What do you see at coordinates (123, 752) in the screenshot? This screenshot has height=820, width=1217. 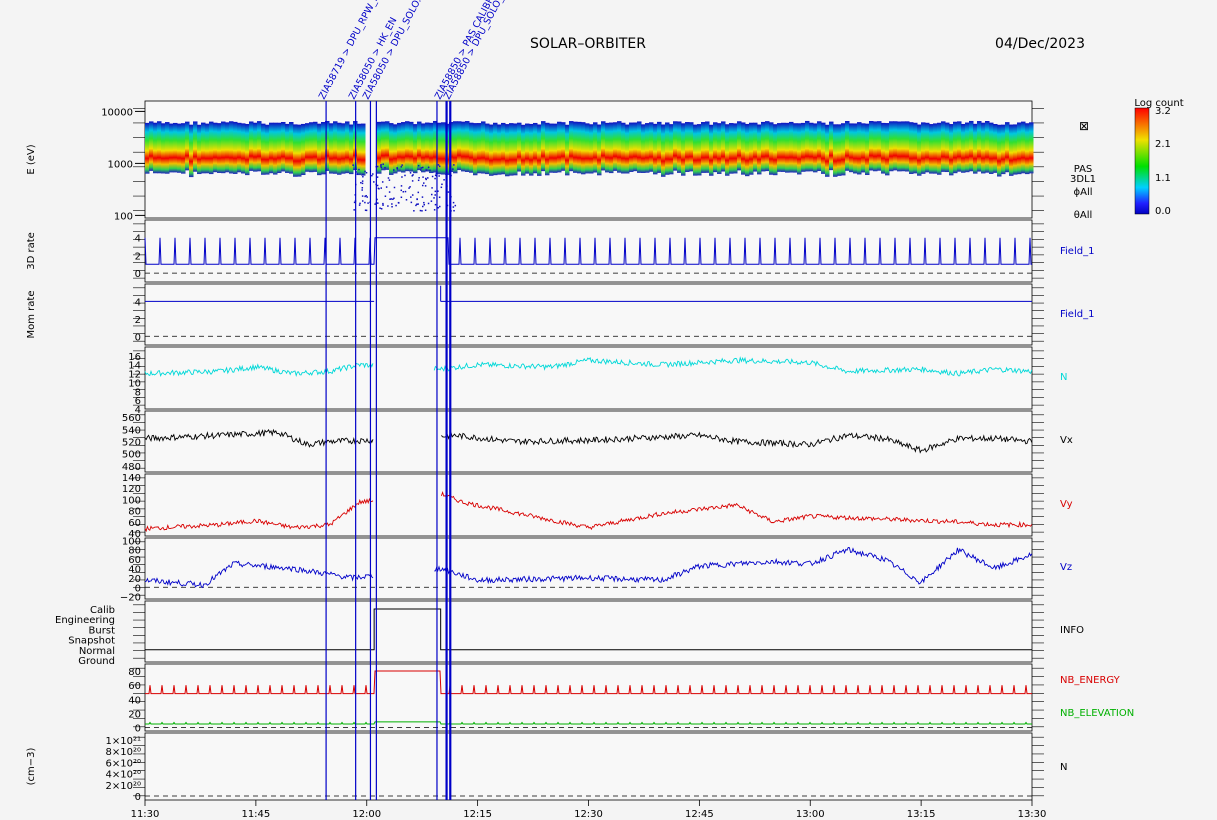 I see `y-tick-label: 8×10²⁰` at bounding box center [123, 752].